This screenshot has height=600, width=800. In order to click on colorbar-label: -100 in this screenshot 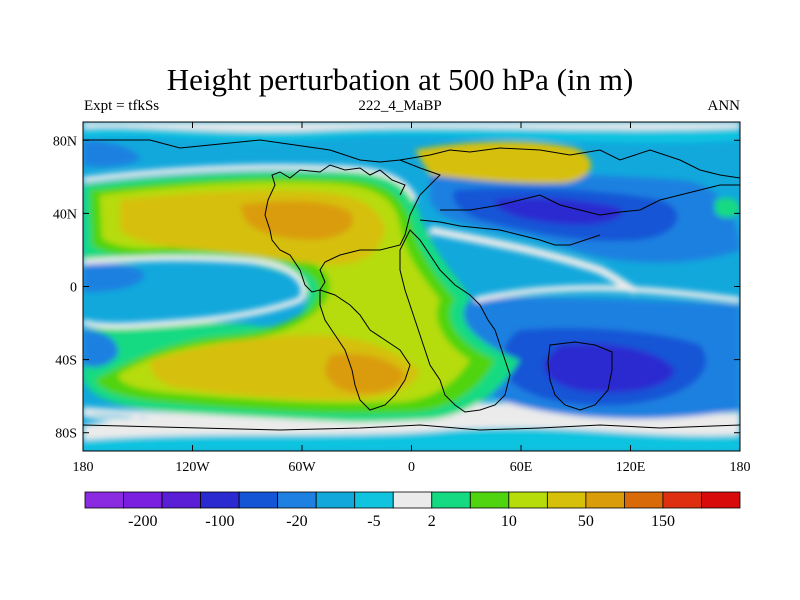, I will do `click(219, 521)`.